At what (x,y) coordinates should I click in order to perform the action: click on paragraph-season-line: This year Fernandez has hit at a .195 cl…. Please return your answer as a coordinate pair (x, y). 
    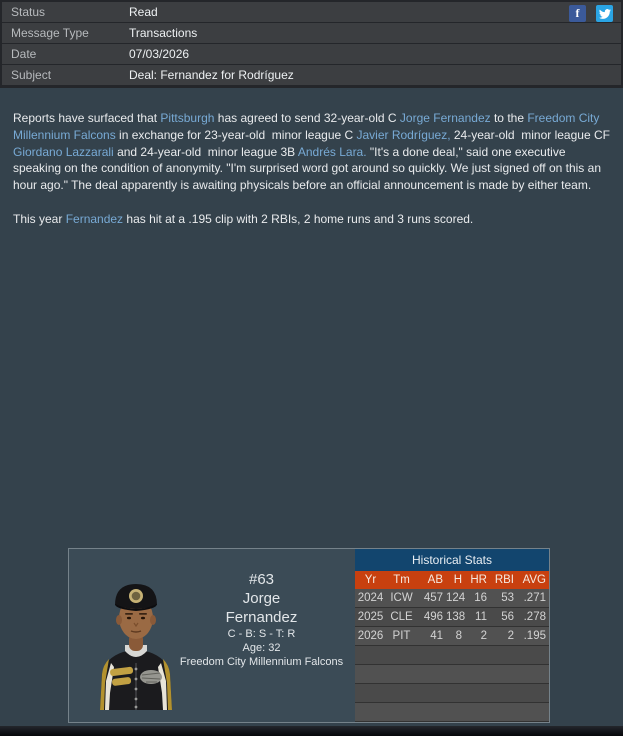
    Looking at the image, I should click on (311, 219).